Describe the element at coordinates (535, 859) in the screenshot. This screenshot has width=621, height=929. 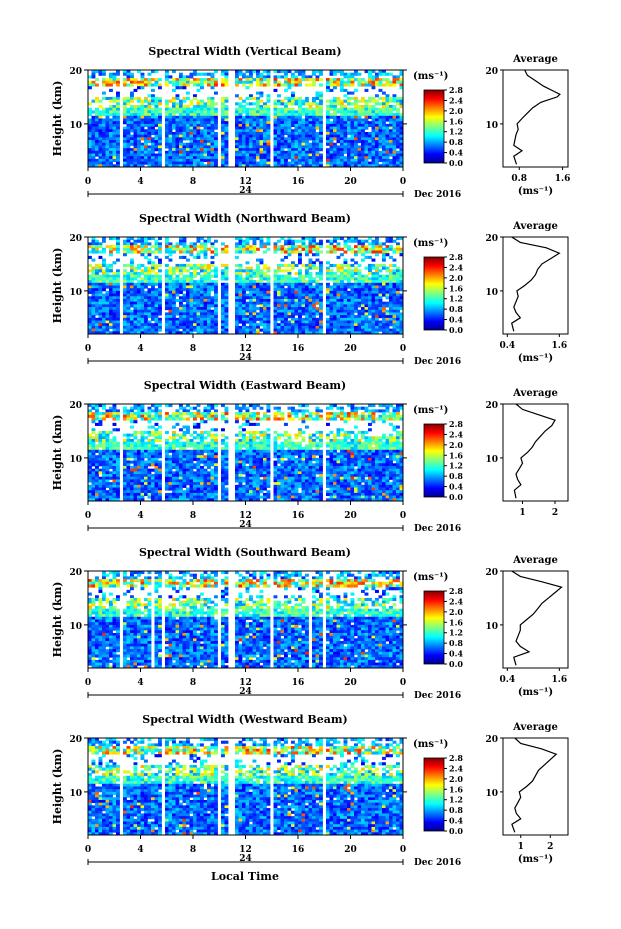
I see `average-x-label: (ms⁻¹)` at that location.